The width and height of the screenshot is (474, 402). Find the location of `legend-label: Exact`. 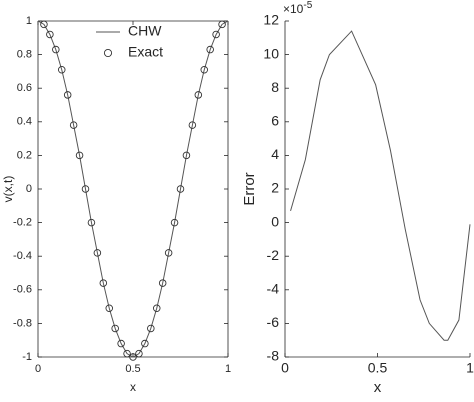

legend-label: Exact is located at coordinates (145, 52).